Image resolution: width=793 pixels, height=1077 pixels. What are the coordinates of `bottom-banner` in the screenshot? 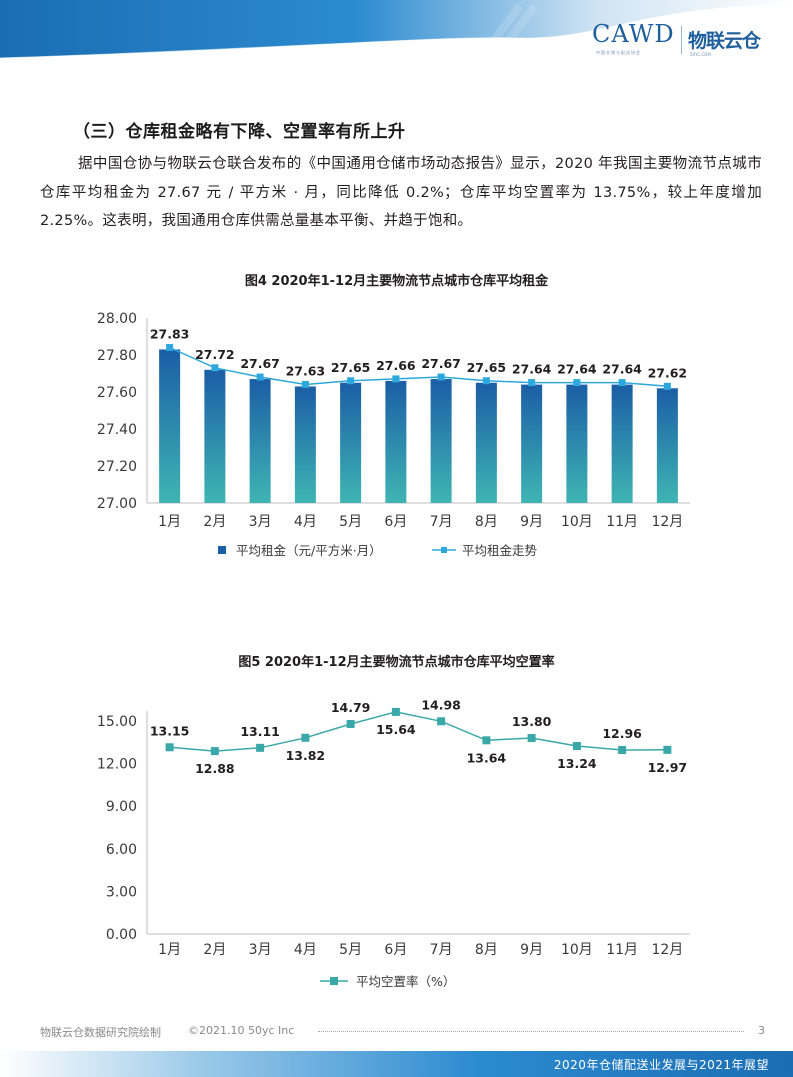 It's located at (396, 1064).